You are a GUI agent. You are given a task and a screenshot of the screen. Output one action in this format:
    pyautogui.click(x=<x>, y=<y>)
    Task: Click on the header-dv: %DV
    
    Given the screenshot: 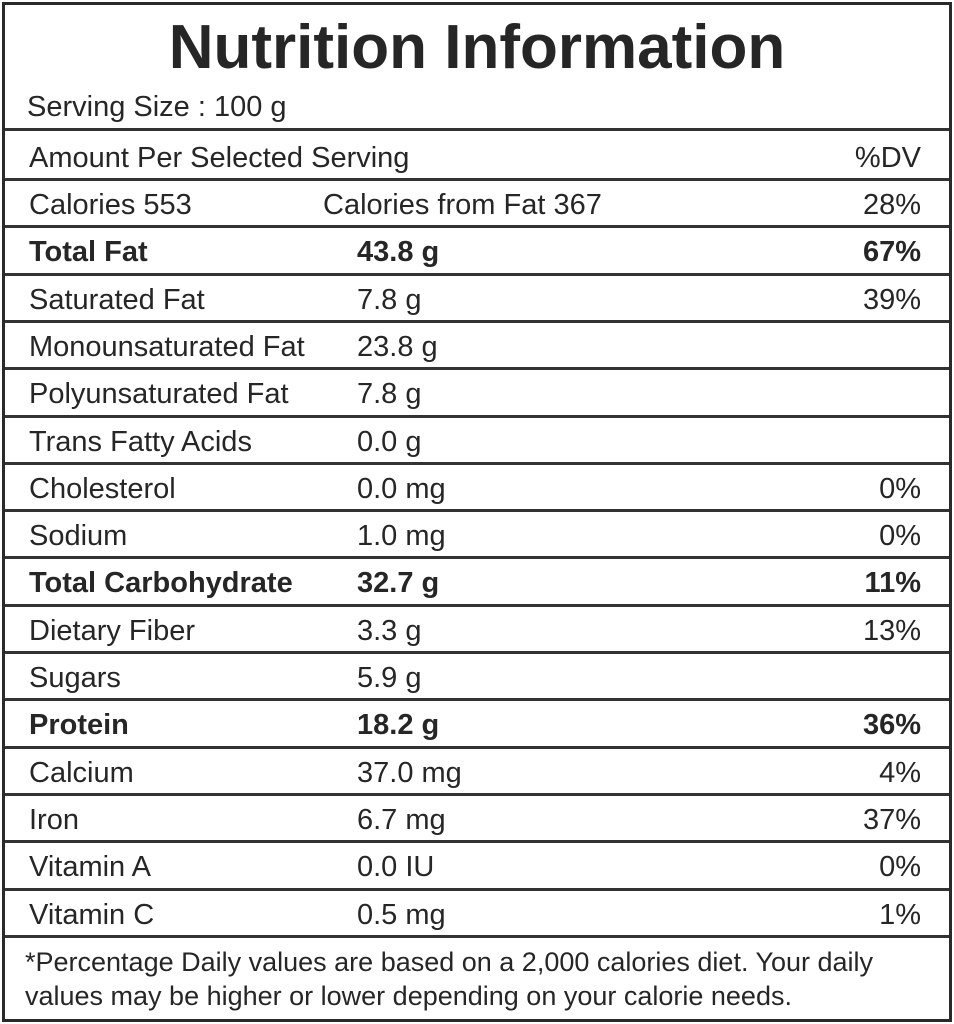 What is the action you would take?
    pyautogui.click(x=887, y=158)
    